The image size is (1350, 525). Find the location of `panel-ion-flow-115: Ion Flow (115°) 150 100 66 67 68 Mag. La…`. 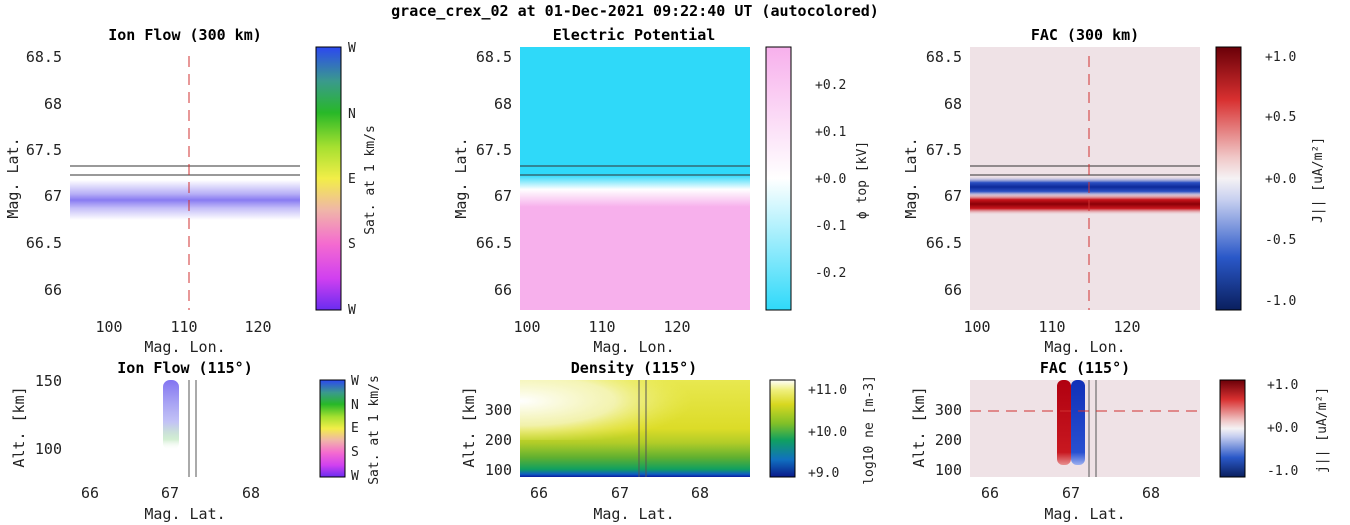

panel-ion-flow-115: Ion Flow (115°) 150 100 66 67 68 Mag. La… is located at coordinates (196, 441).